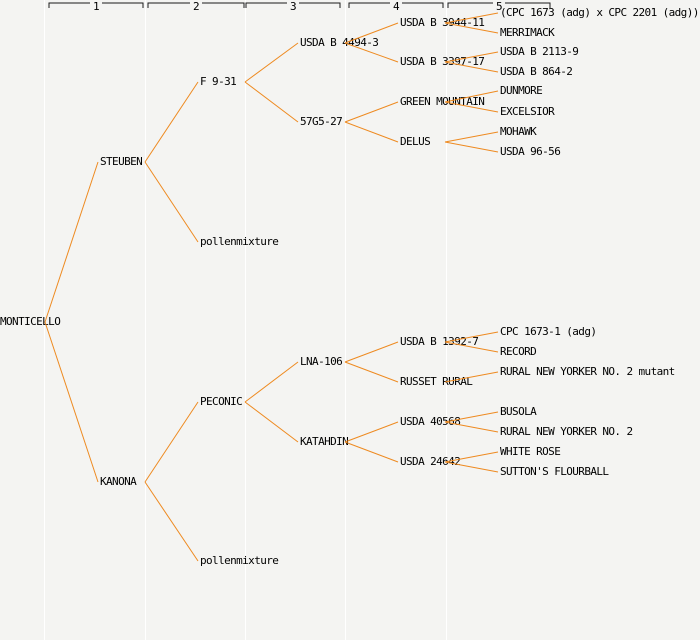 This screenshot has width=700, height=640. What do you see at coordinates (521, 90) in the screenshot?
I see `tree-node-dunmore: DUNMORE` at bounding box center [521, 90].